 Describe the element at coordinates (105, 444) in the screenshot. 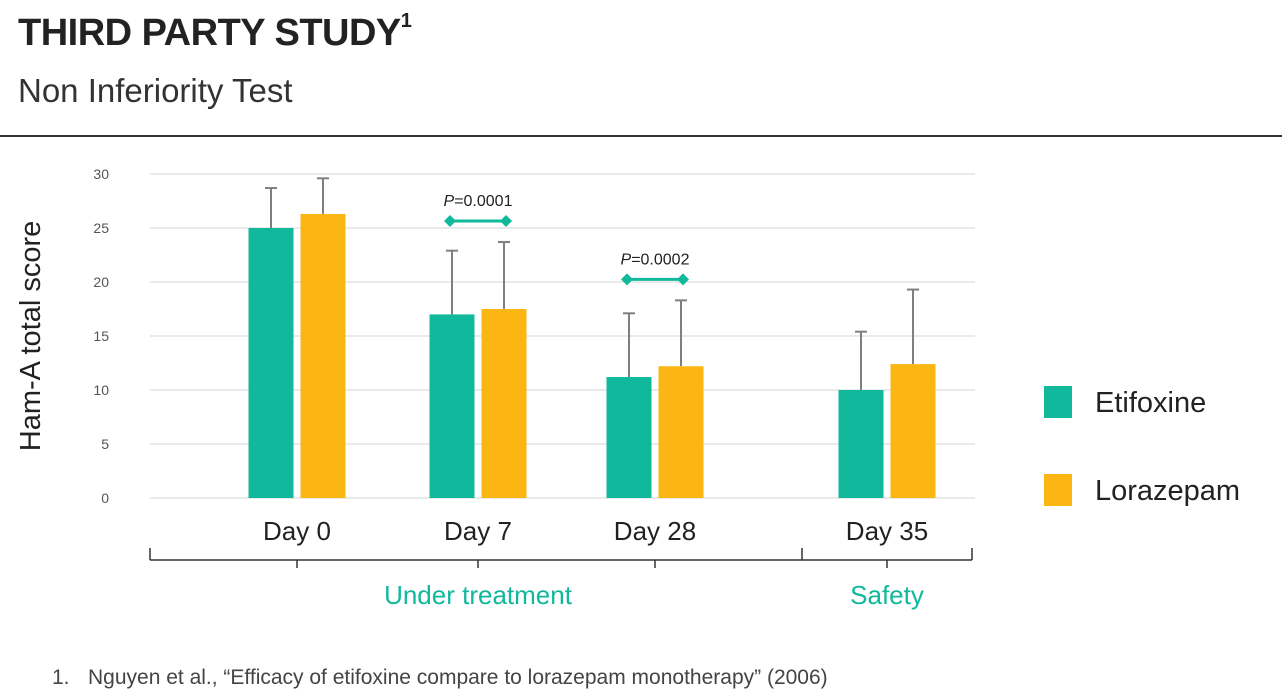

I see `y-tick-label: 5` at that location.